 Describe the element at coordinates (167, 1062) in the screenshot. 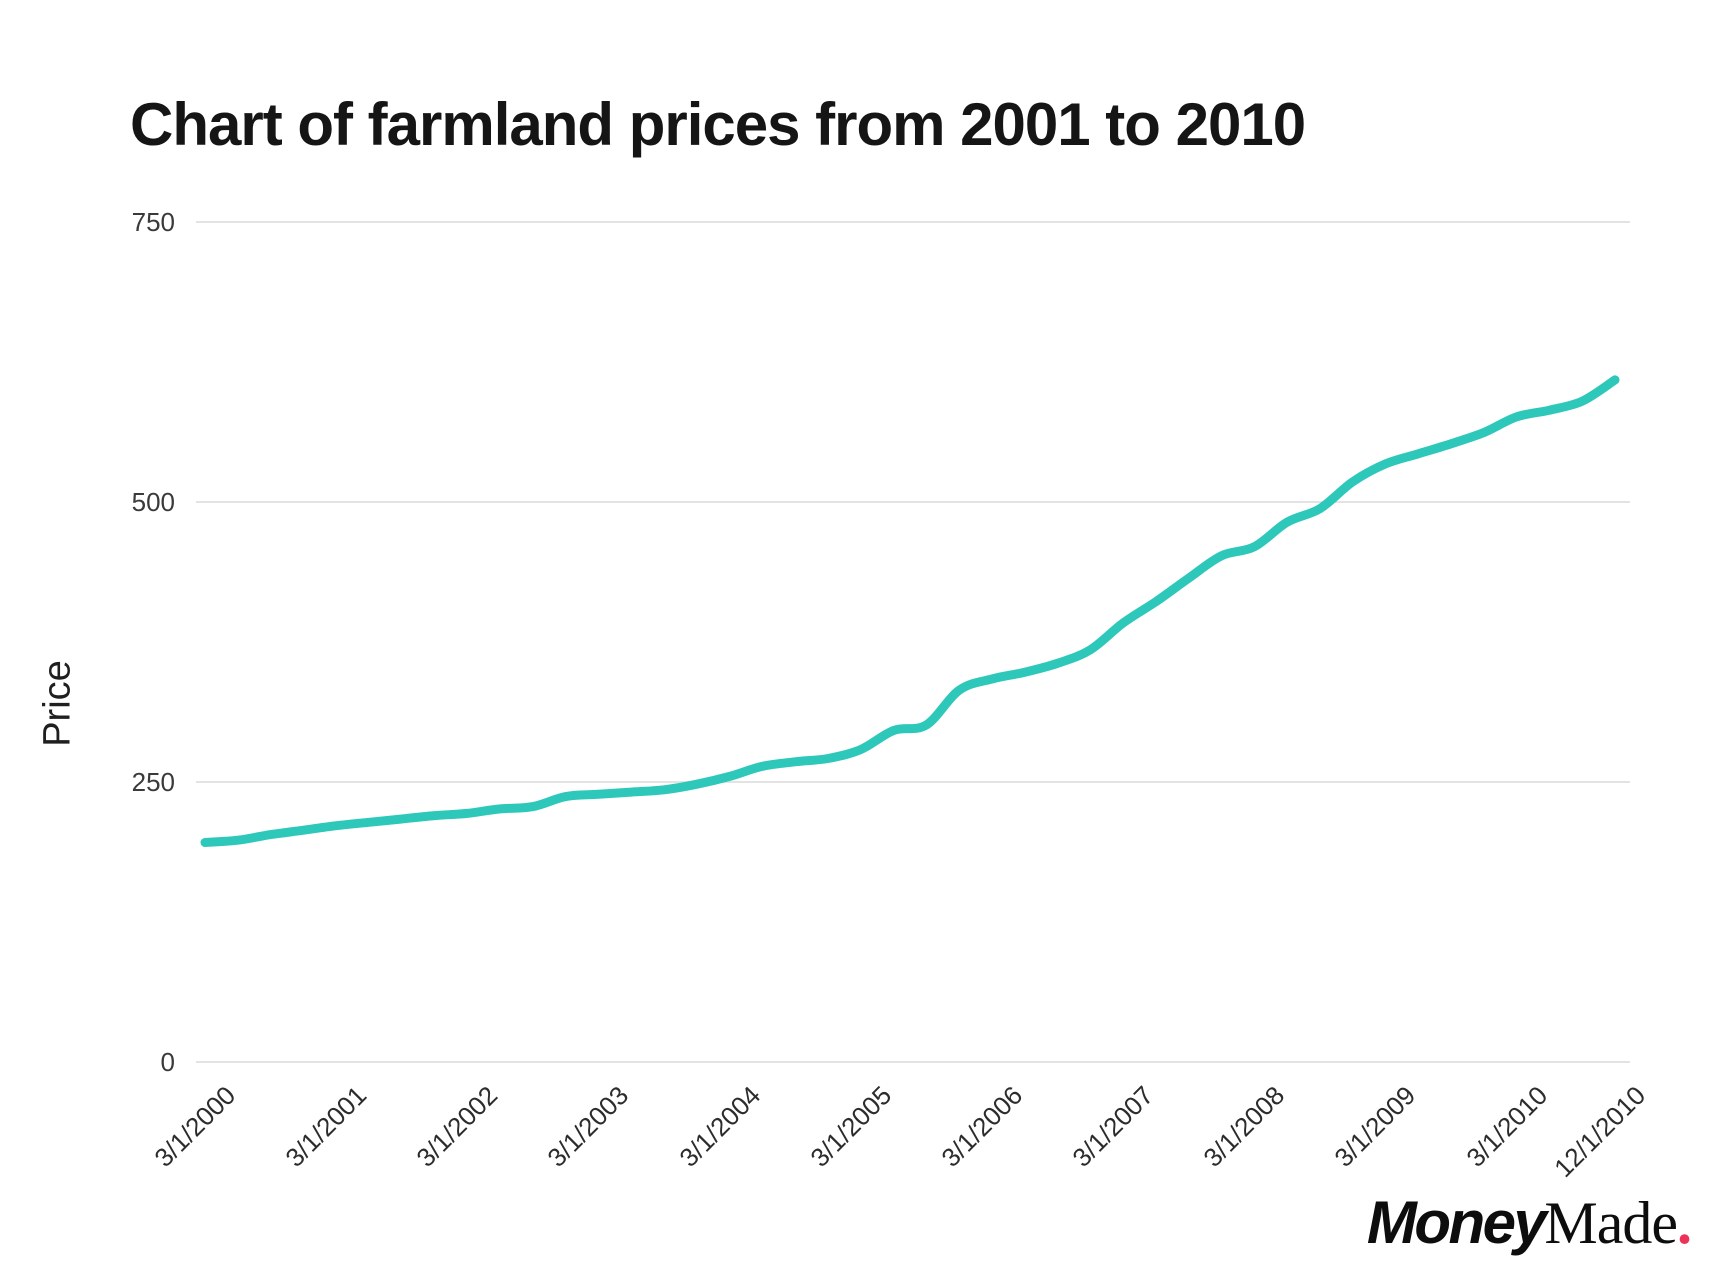

I see `y-tick-label: 0` at that location.